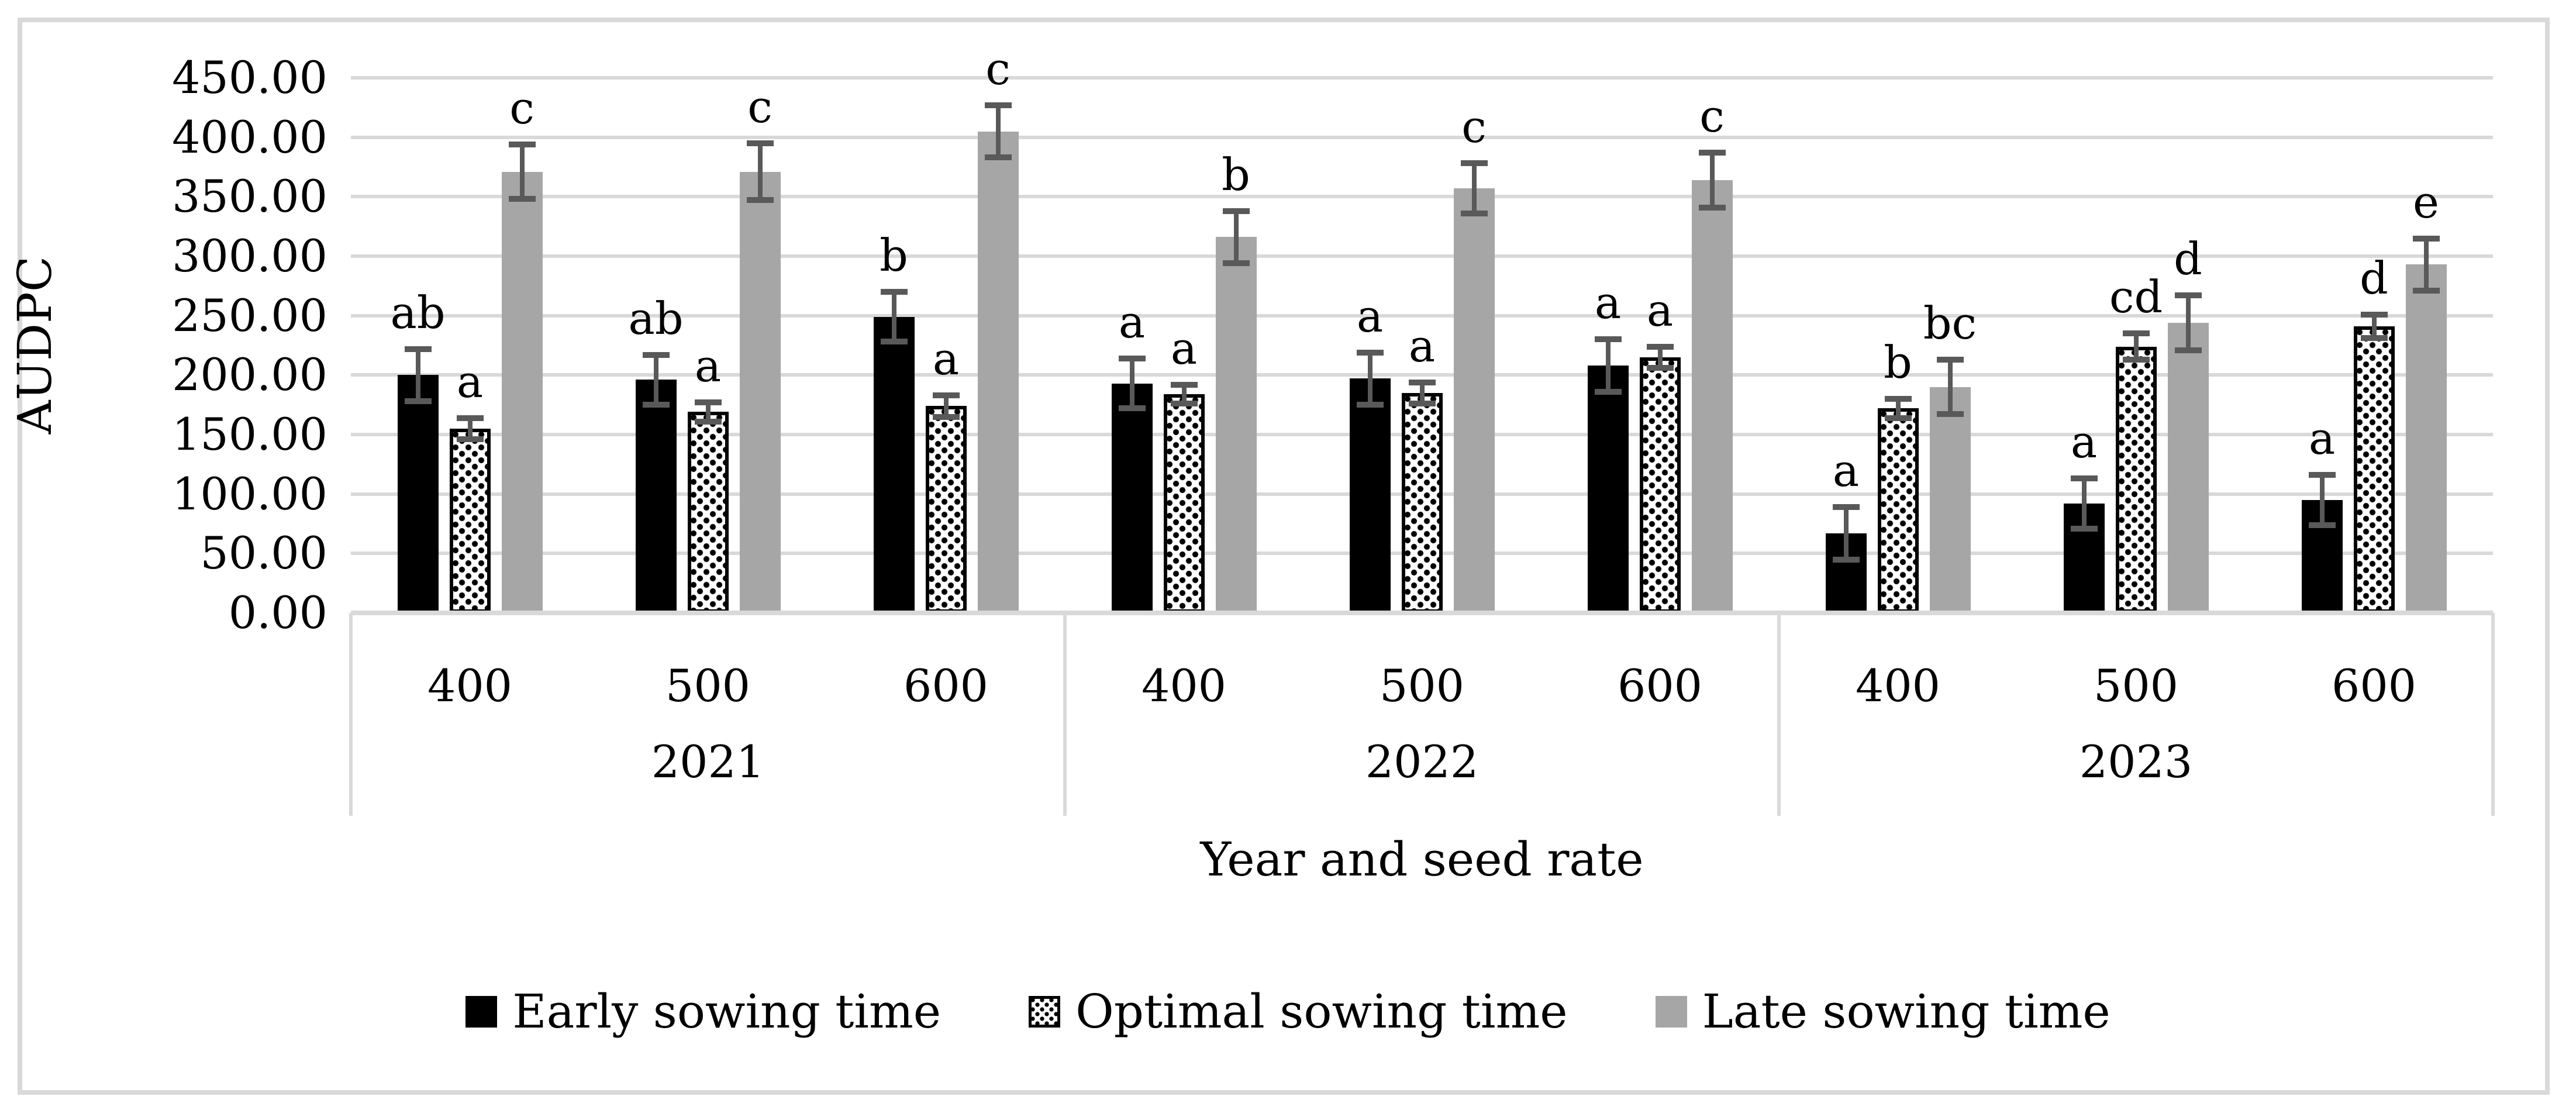 Image resolution: width=2576 pixels, height=1110 pixels. I want to click on y-tick-label: 450.00, so click(250, 77).